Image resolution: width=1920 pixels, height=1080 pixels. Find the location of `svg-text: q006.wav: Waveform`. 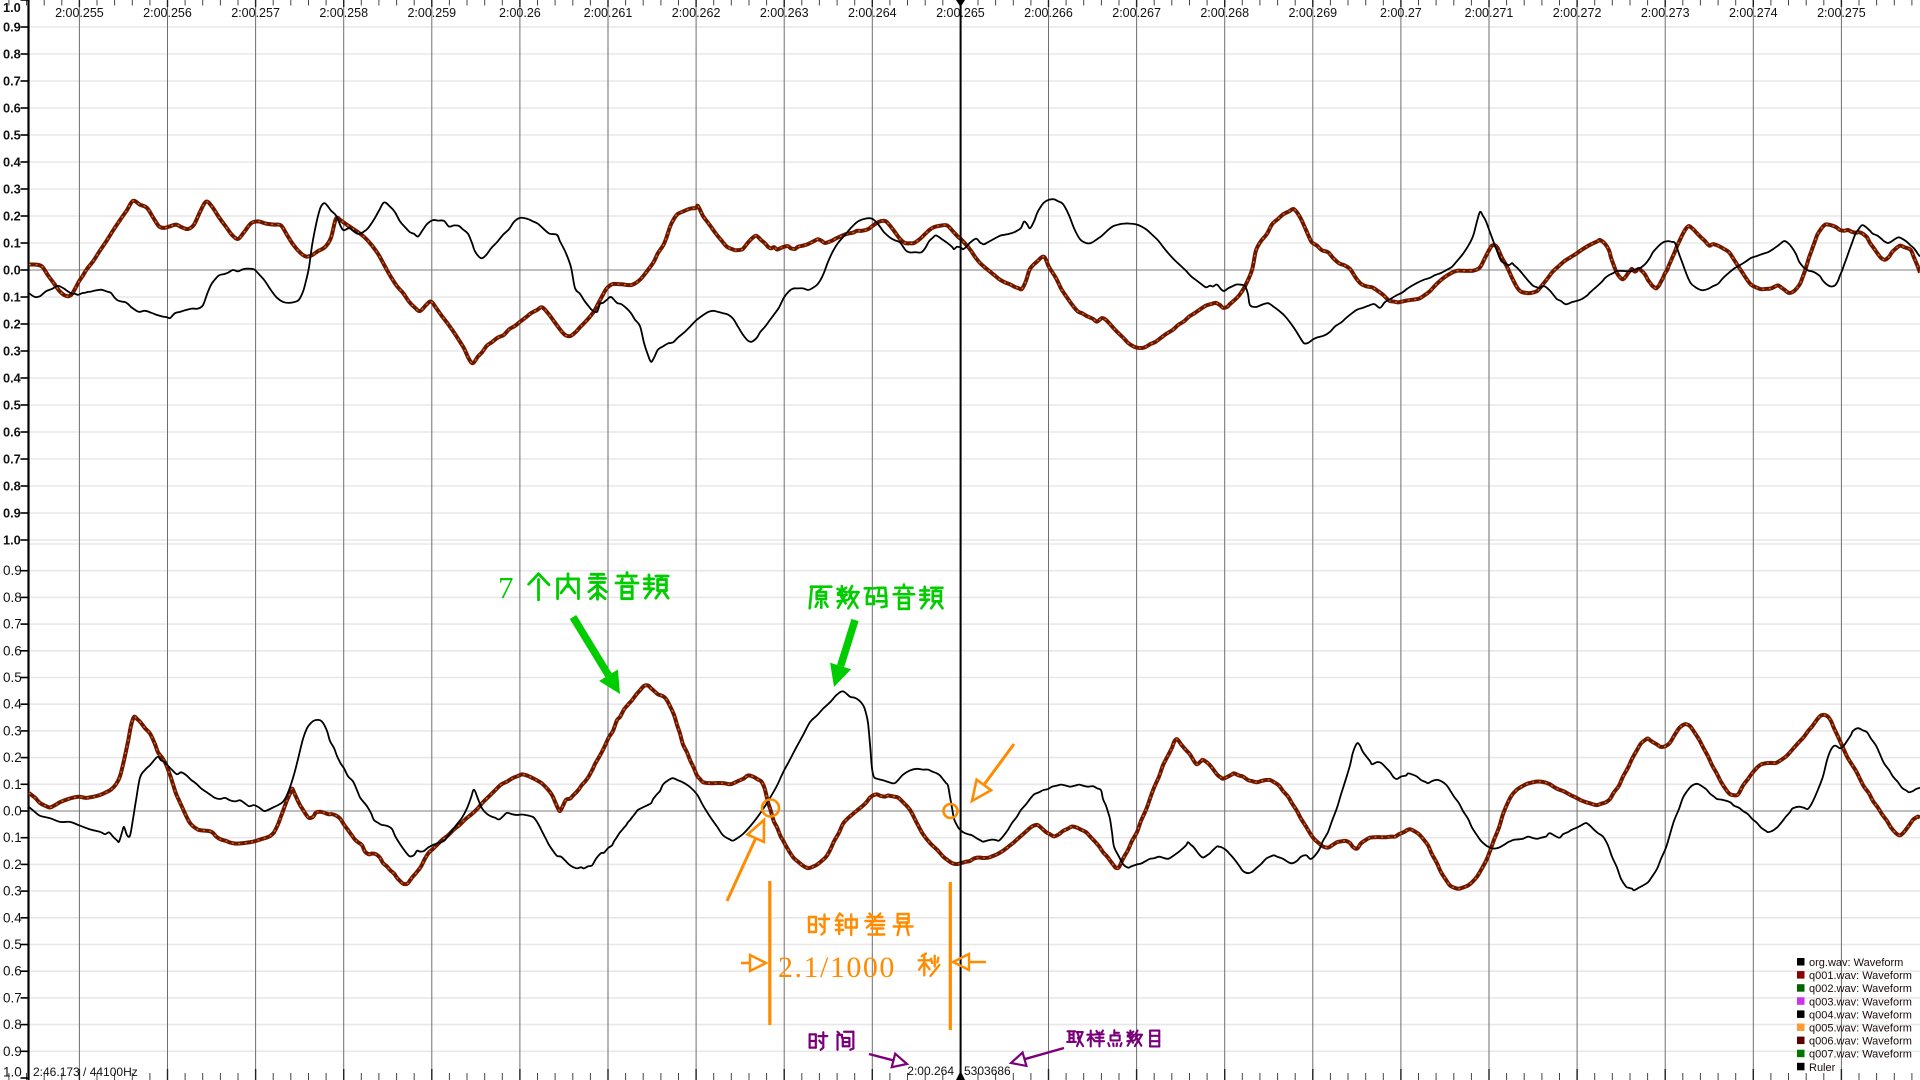

svg-text: q006.wav: Waveform is located at coordinates (1860, 1042).